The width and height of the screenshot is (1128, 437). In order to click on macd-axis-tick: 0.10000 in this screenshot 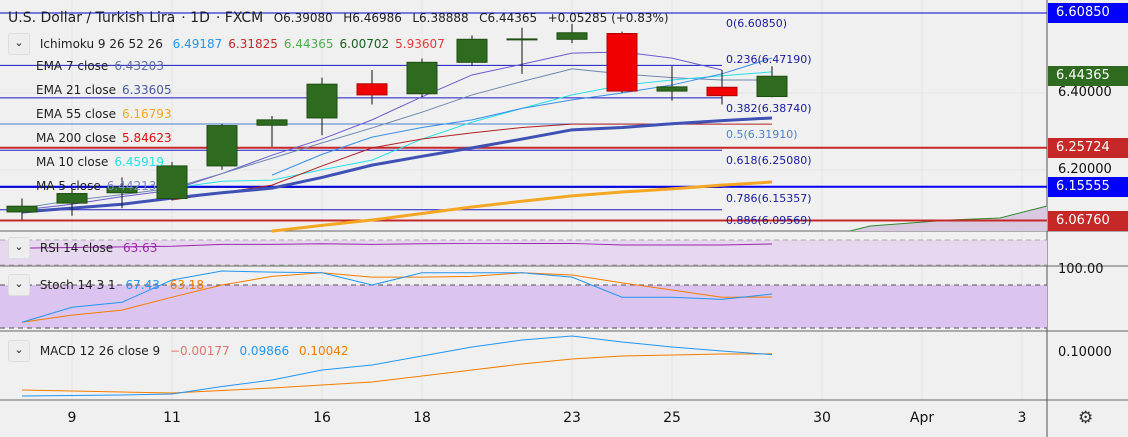, I will do `click(1085, 352)`.